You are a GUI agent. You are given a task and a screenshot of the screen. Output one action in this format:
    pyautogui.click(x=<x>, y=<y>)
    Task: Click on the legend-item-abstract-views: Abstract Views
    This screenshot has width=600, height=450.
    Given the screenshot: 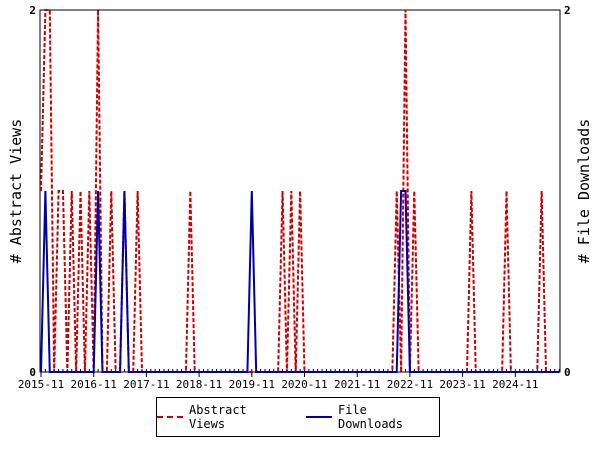 What is the action you would take?
    pyautogui.click(x=223, y=417)
    